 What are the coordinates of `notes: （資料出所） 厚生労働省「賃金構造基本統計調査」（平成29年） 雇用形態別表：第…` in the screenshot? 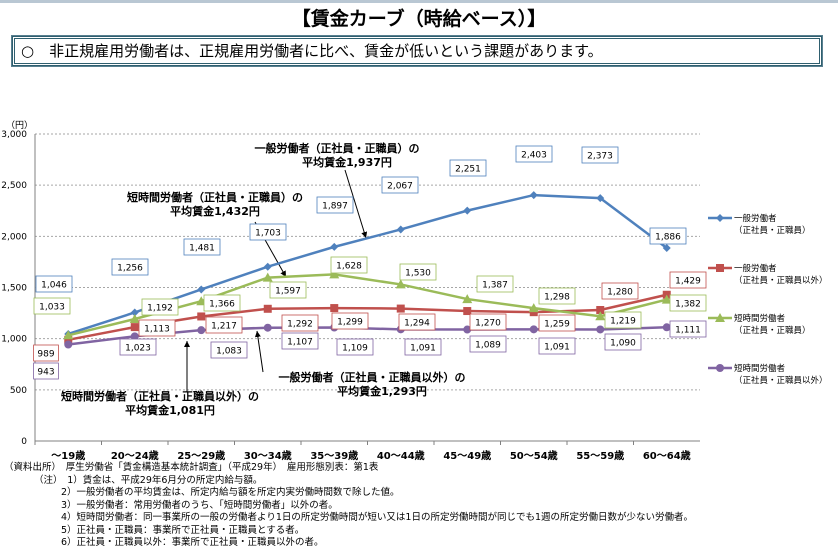 It's located at (346, 506).